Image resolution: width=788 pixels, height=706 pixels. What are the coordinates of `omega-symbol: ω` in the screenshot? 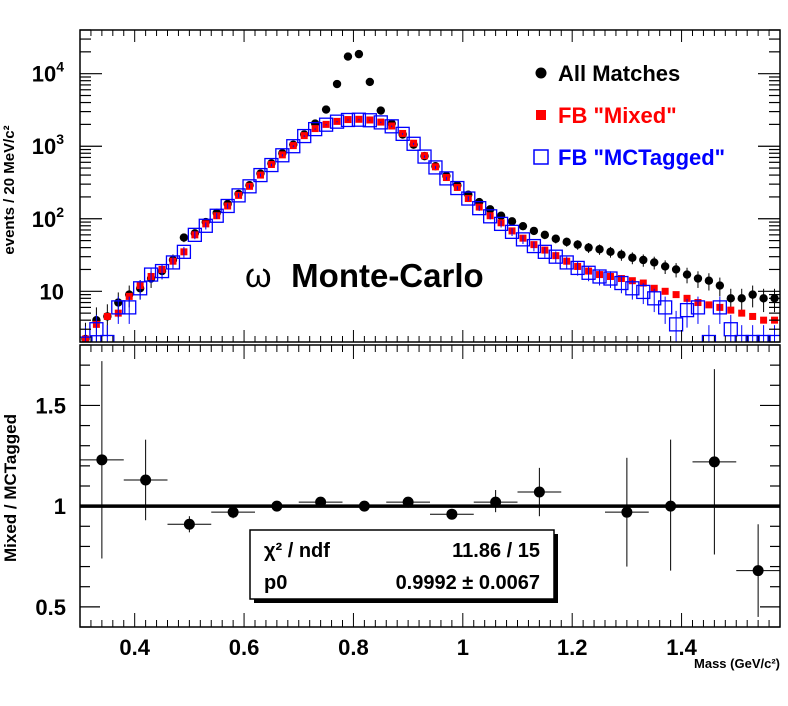 It's located at (258, 276).